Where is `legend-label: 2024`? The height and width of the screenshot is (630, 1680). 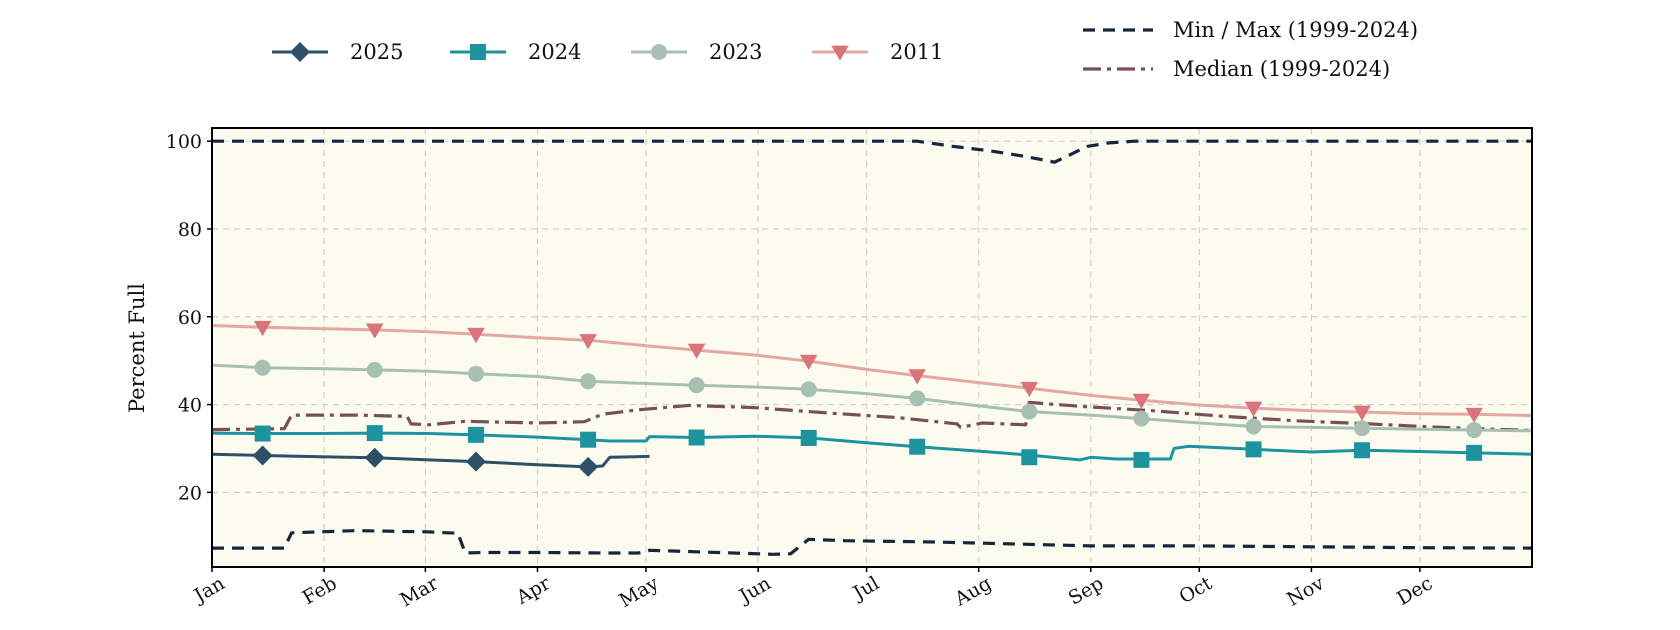 legend-label: 2024 is located at coordinates (554, 52).